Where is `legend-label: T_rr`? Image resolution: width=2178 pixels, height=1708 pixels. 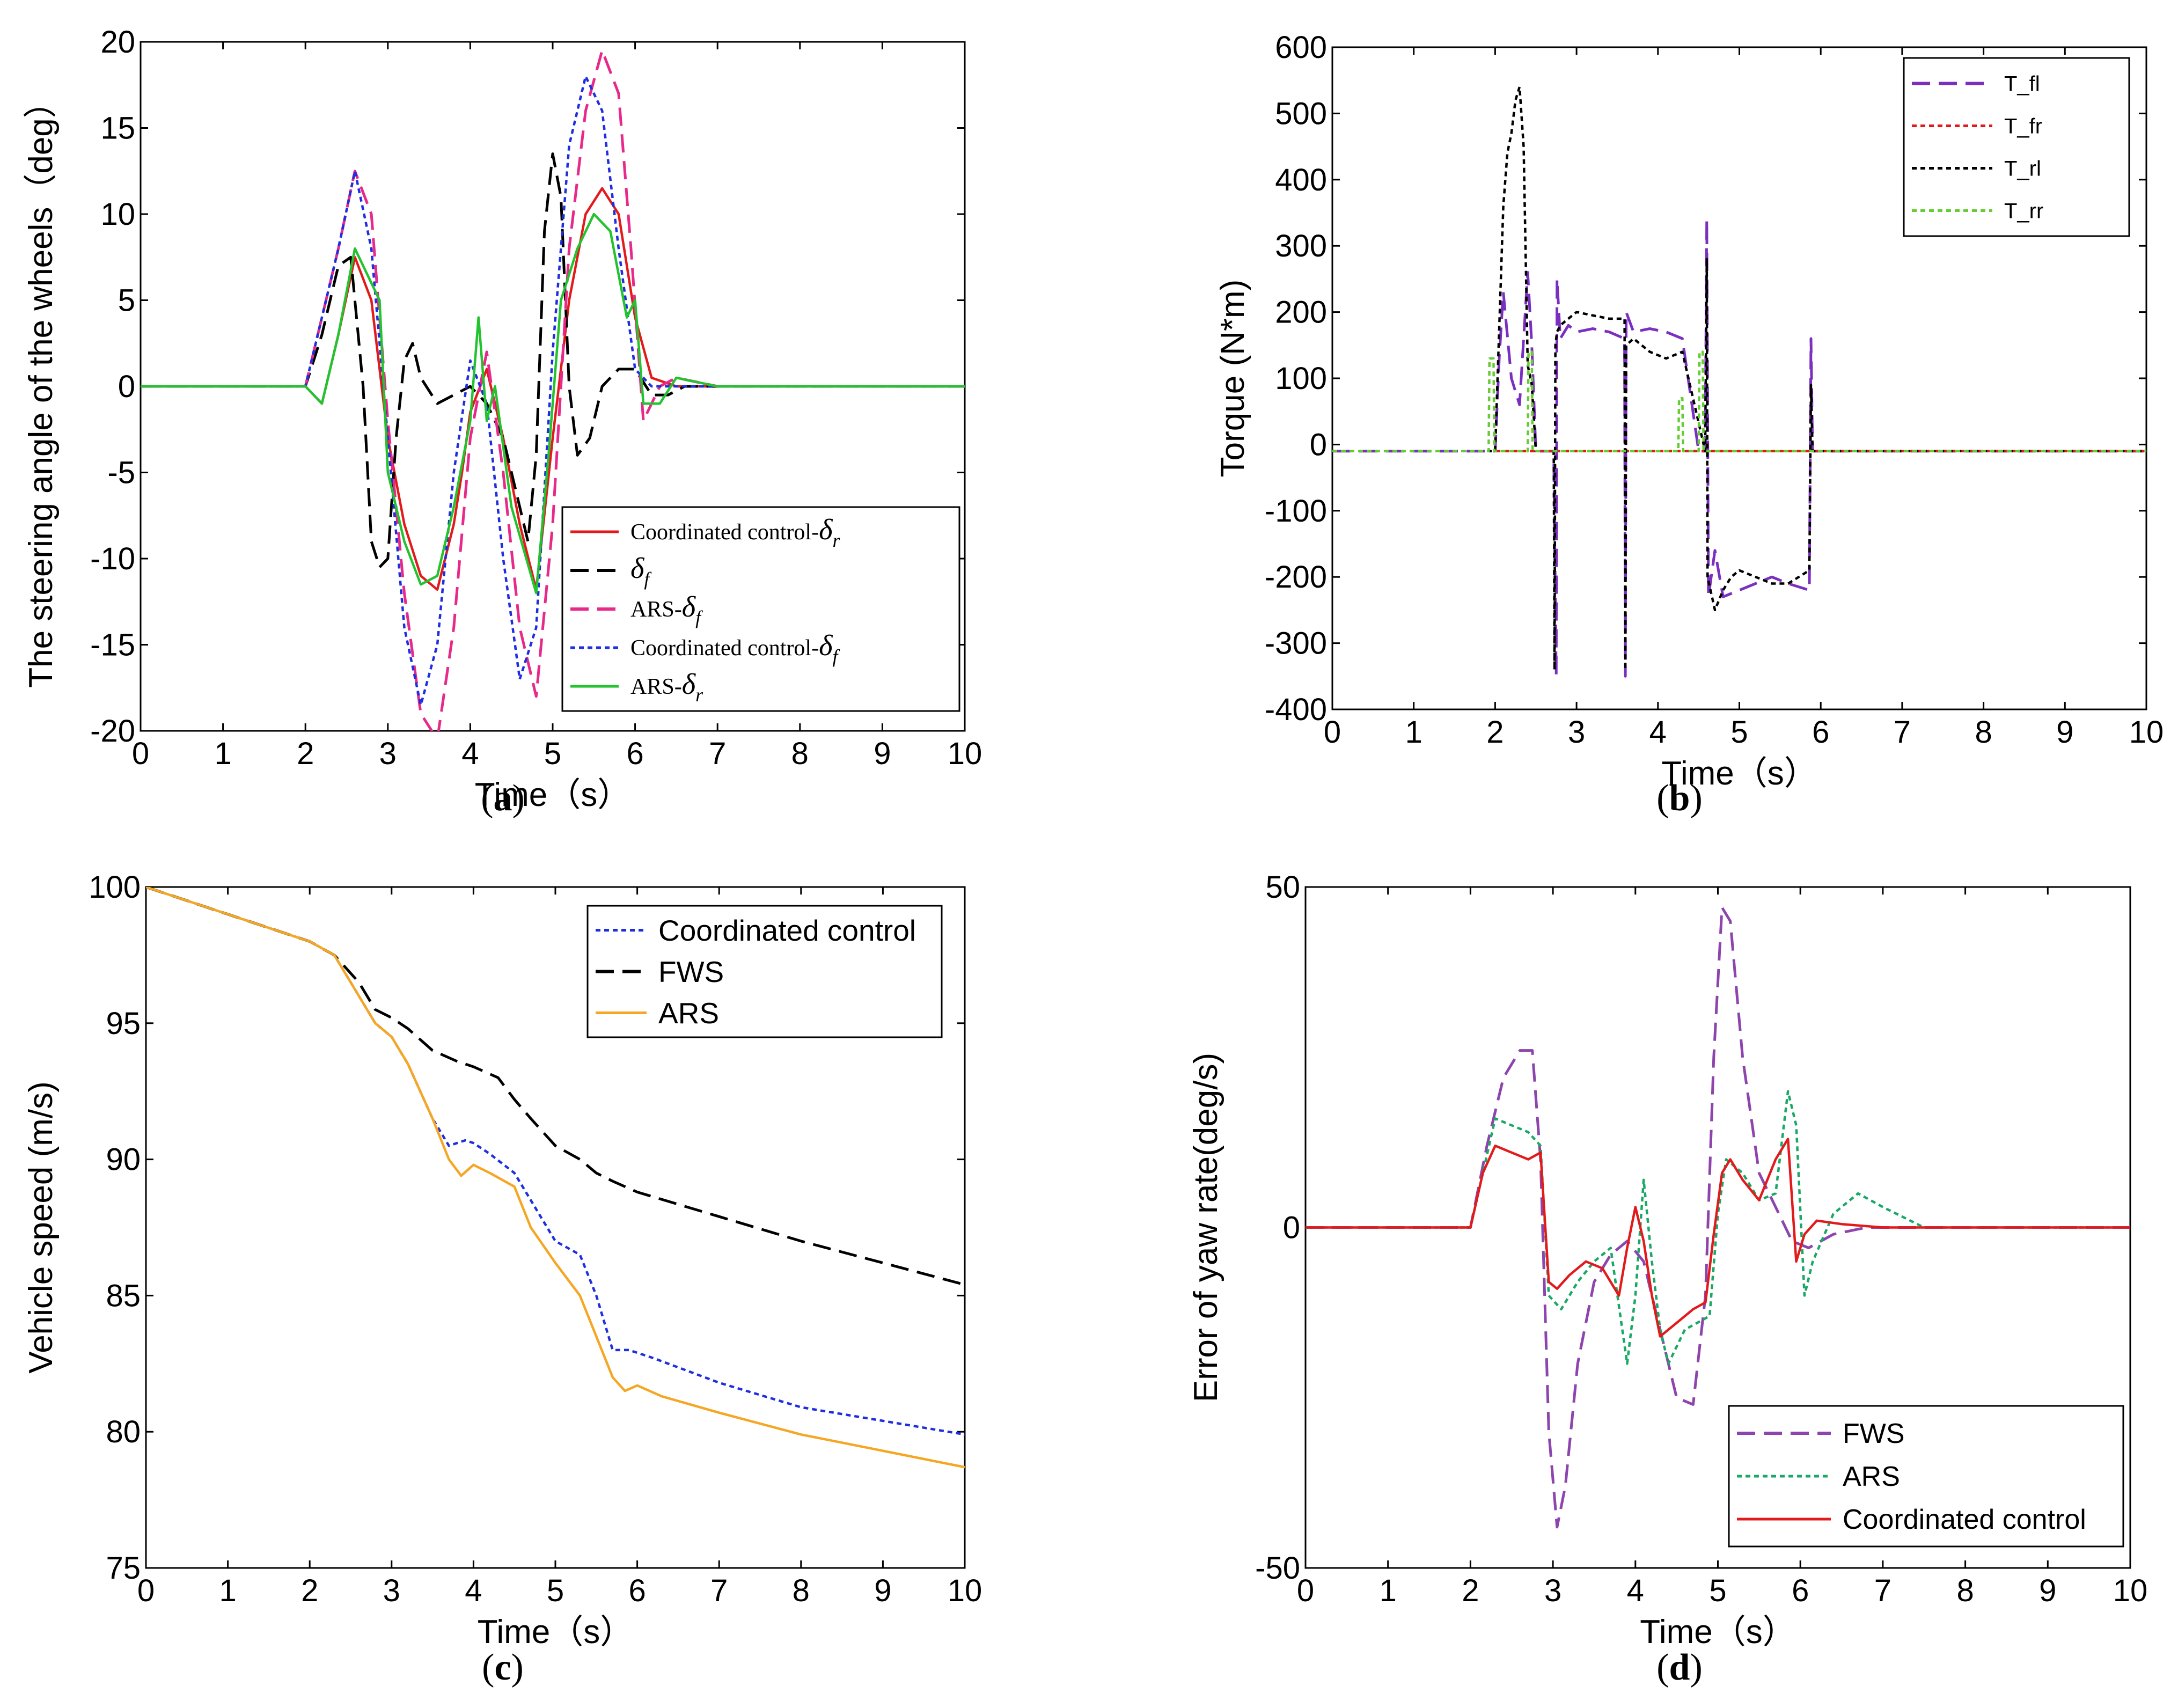
legend-label: T_rr is located at coordinates (2023, 211).